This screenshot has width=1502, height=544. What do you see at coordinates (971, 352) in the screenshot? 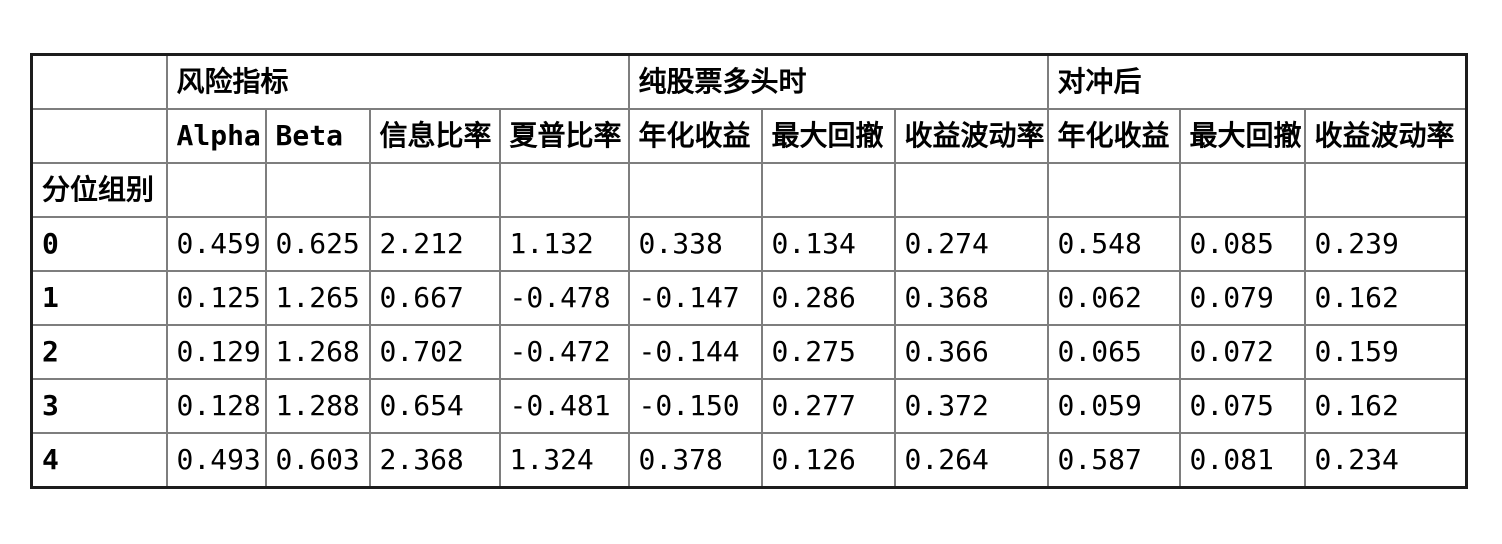
I see `data-cell: 0.366` at bounding box center [971, 352].